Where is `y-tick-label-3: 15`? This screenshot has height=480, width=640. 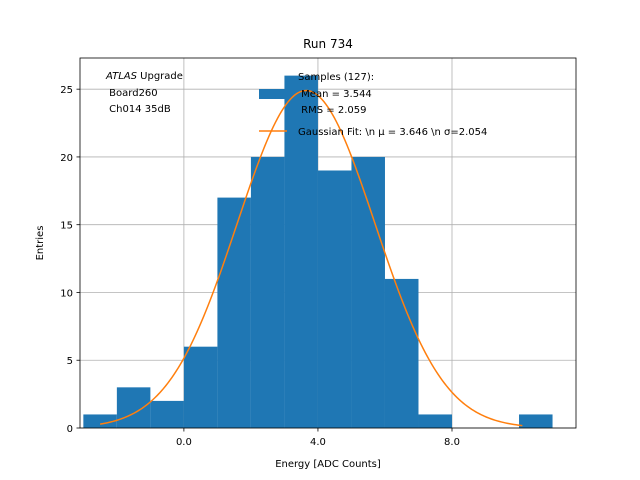 y-tick-label-3: 15 is located at coordinates (66, 226).